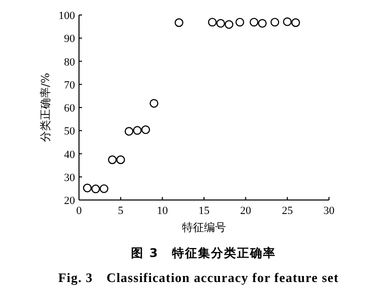 This screenshot has height=299, width=387. I want to click on y-tick-label: 90, so click(70, 39).